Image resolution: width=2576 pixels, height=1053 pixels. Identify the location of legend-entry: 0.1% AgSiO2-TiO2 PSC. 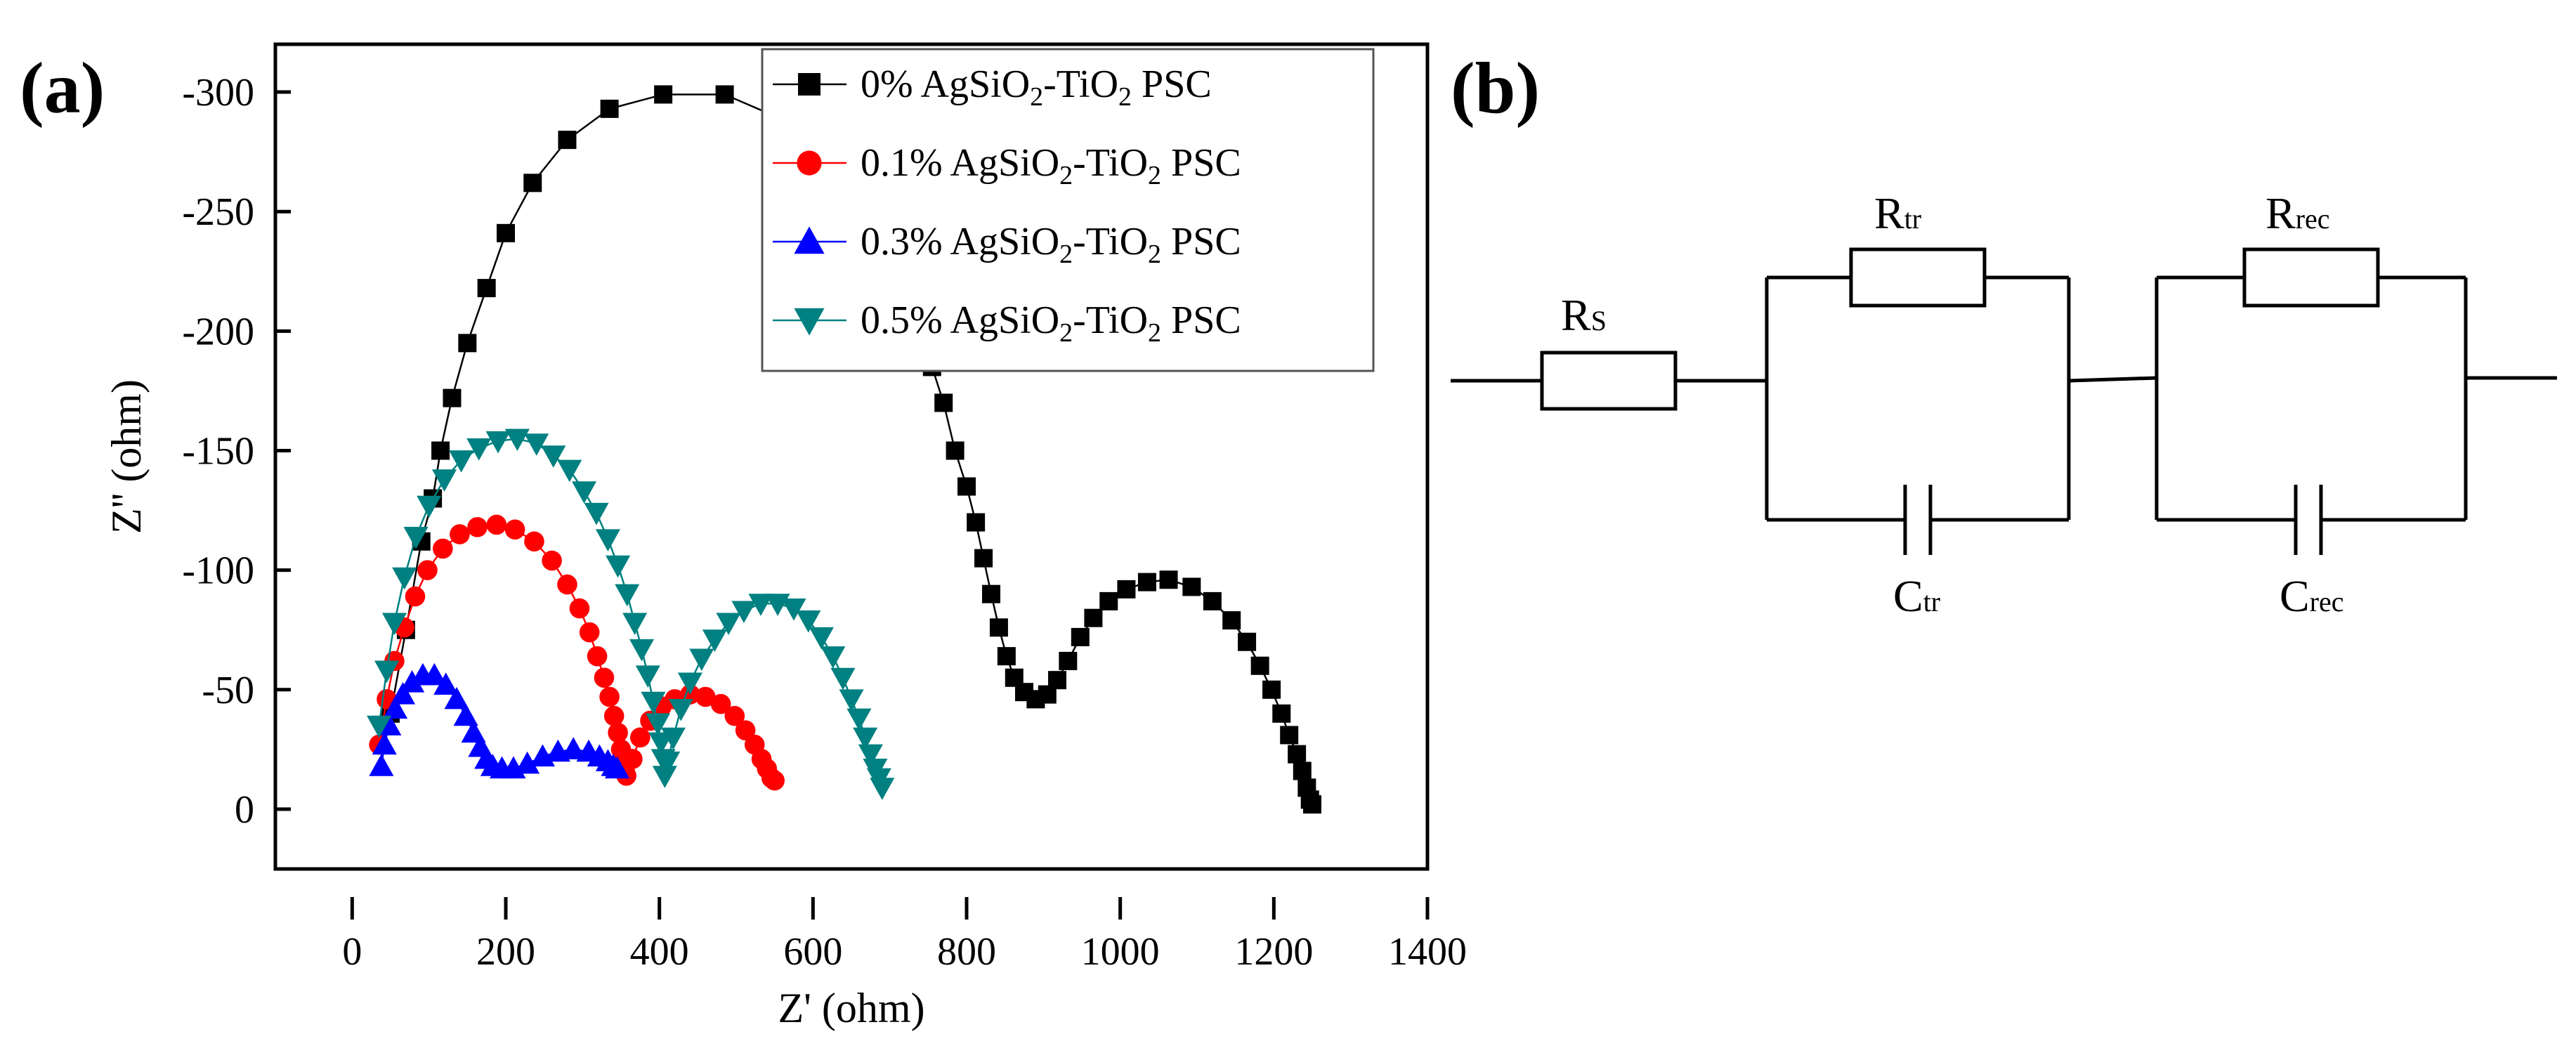
(1051, 165).